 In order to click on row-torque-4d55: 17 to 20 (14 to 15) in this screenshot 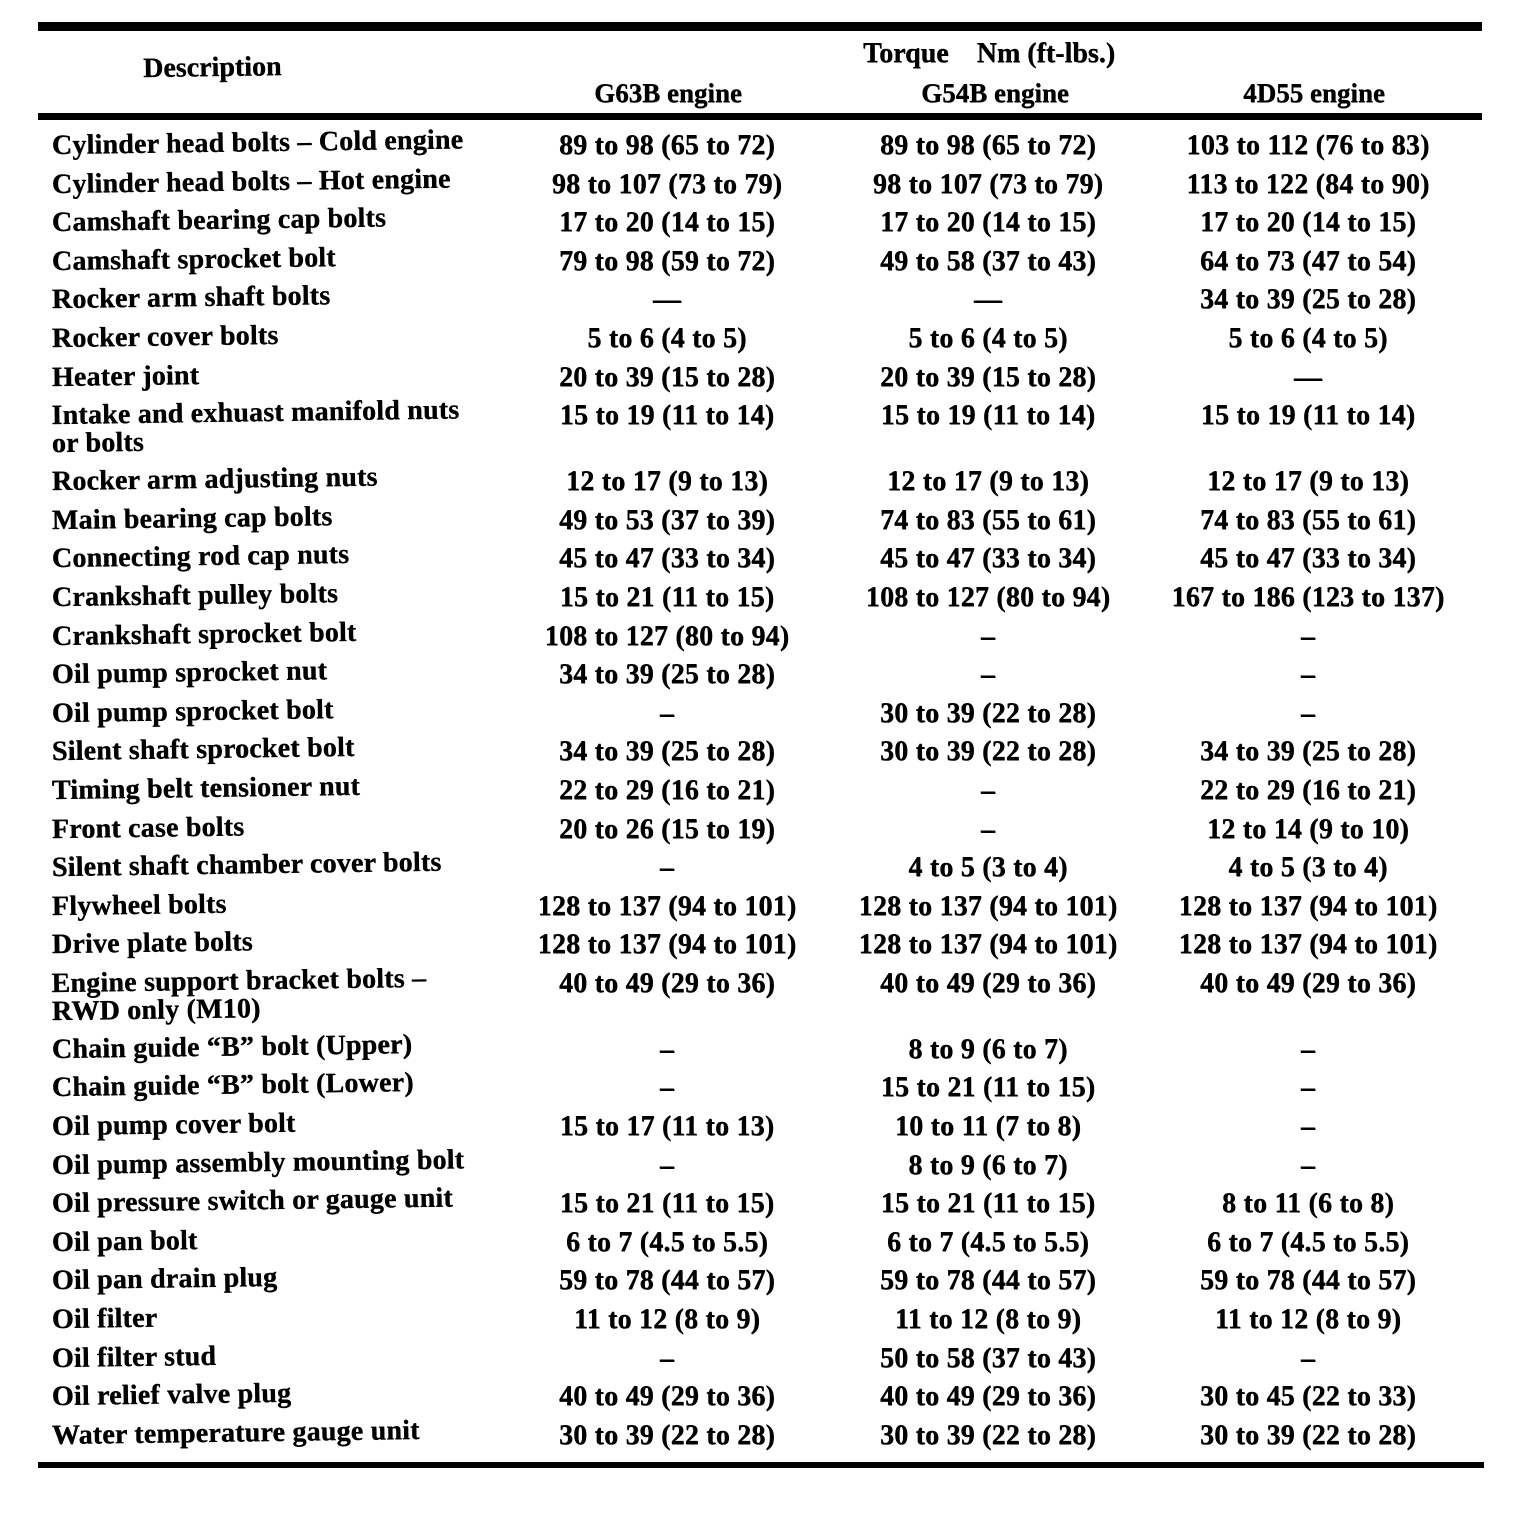, I will do `click(1308, 223)`.